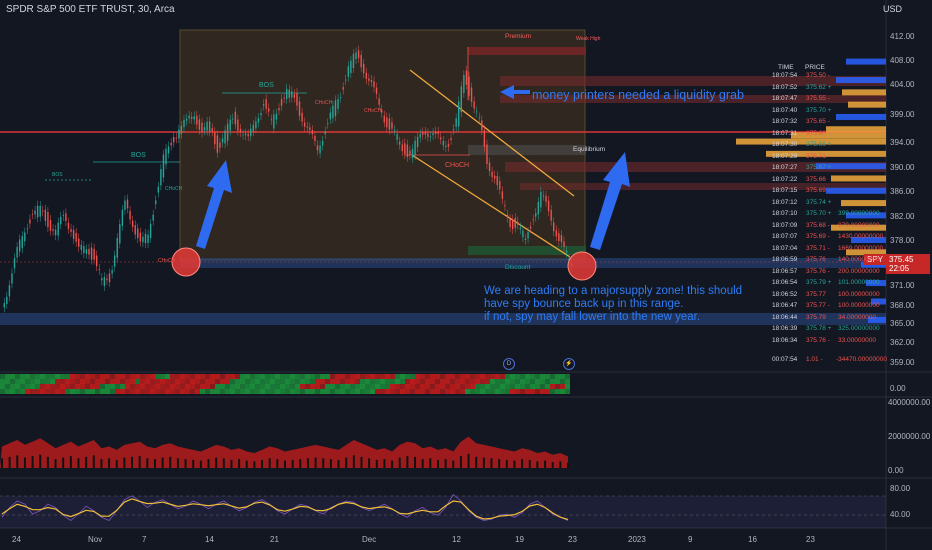  I want to click on dividend-icon: D, so click(509, 364).